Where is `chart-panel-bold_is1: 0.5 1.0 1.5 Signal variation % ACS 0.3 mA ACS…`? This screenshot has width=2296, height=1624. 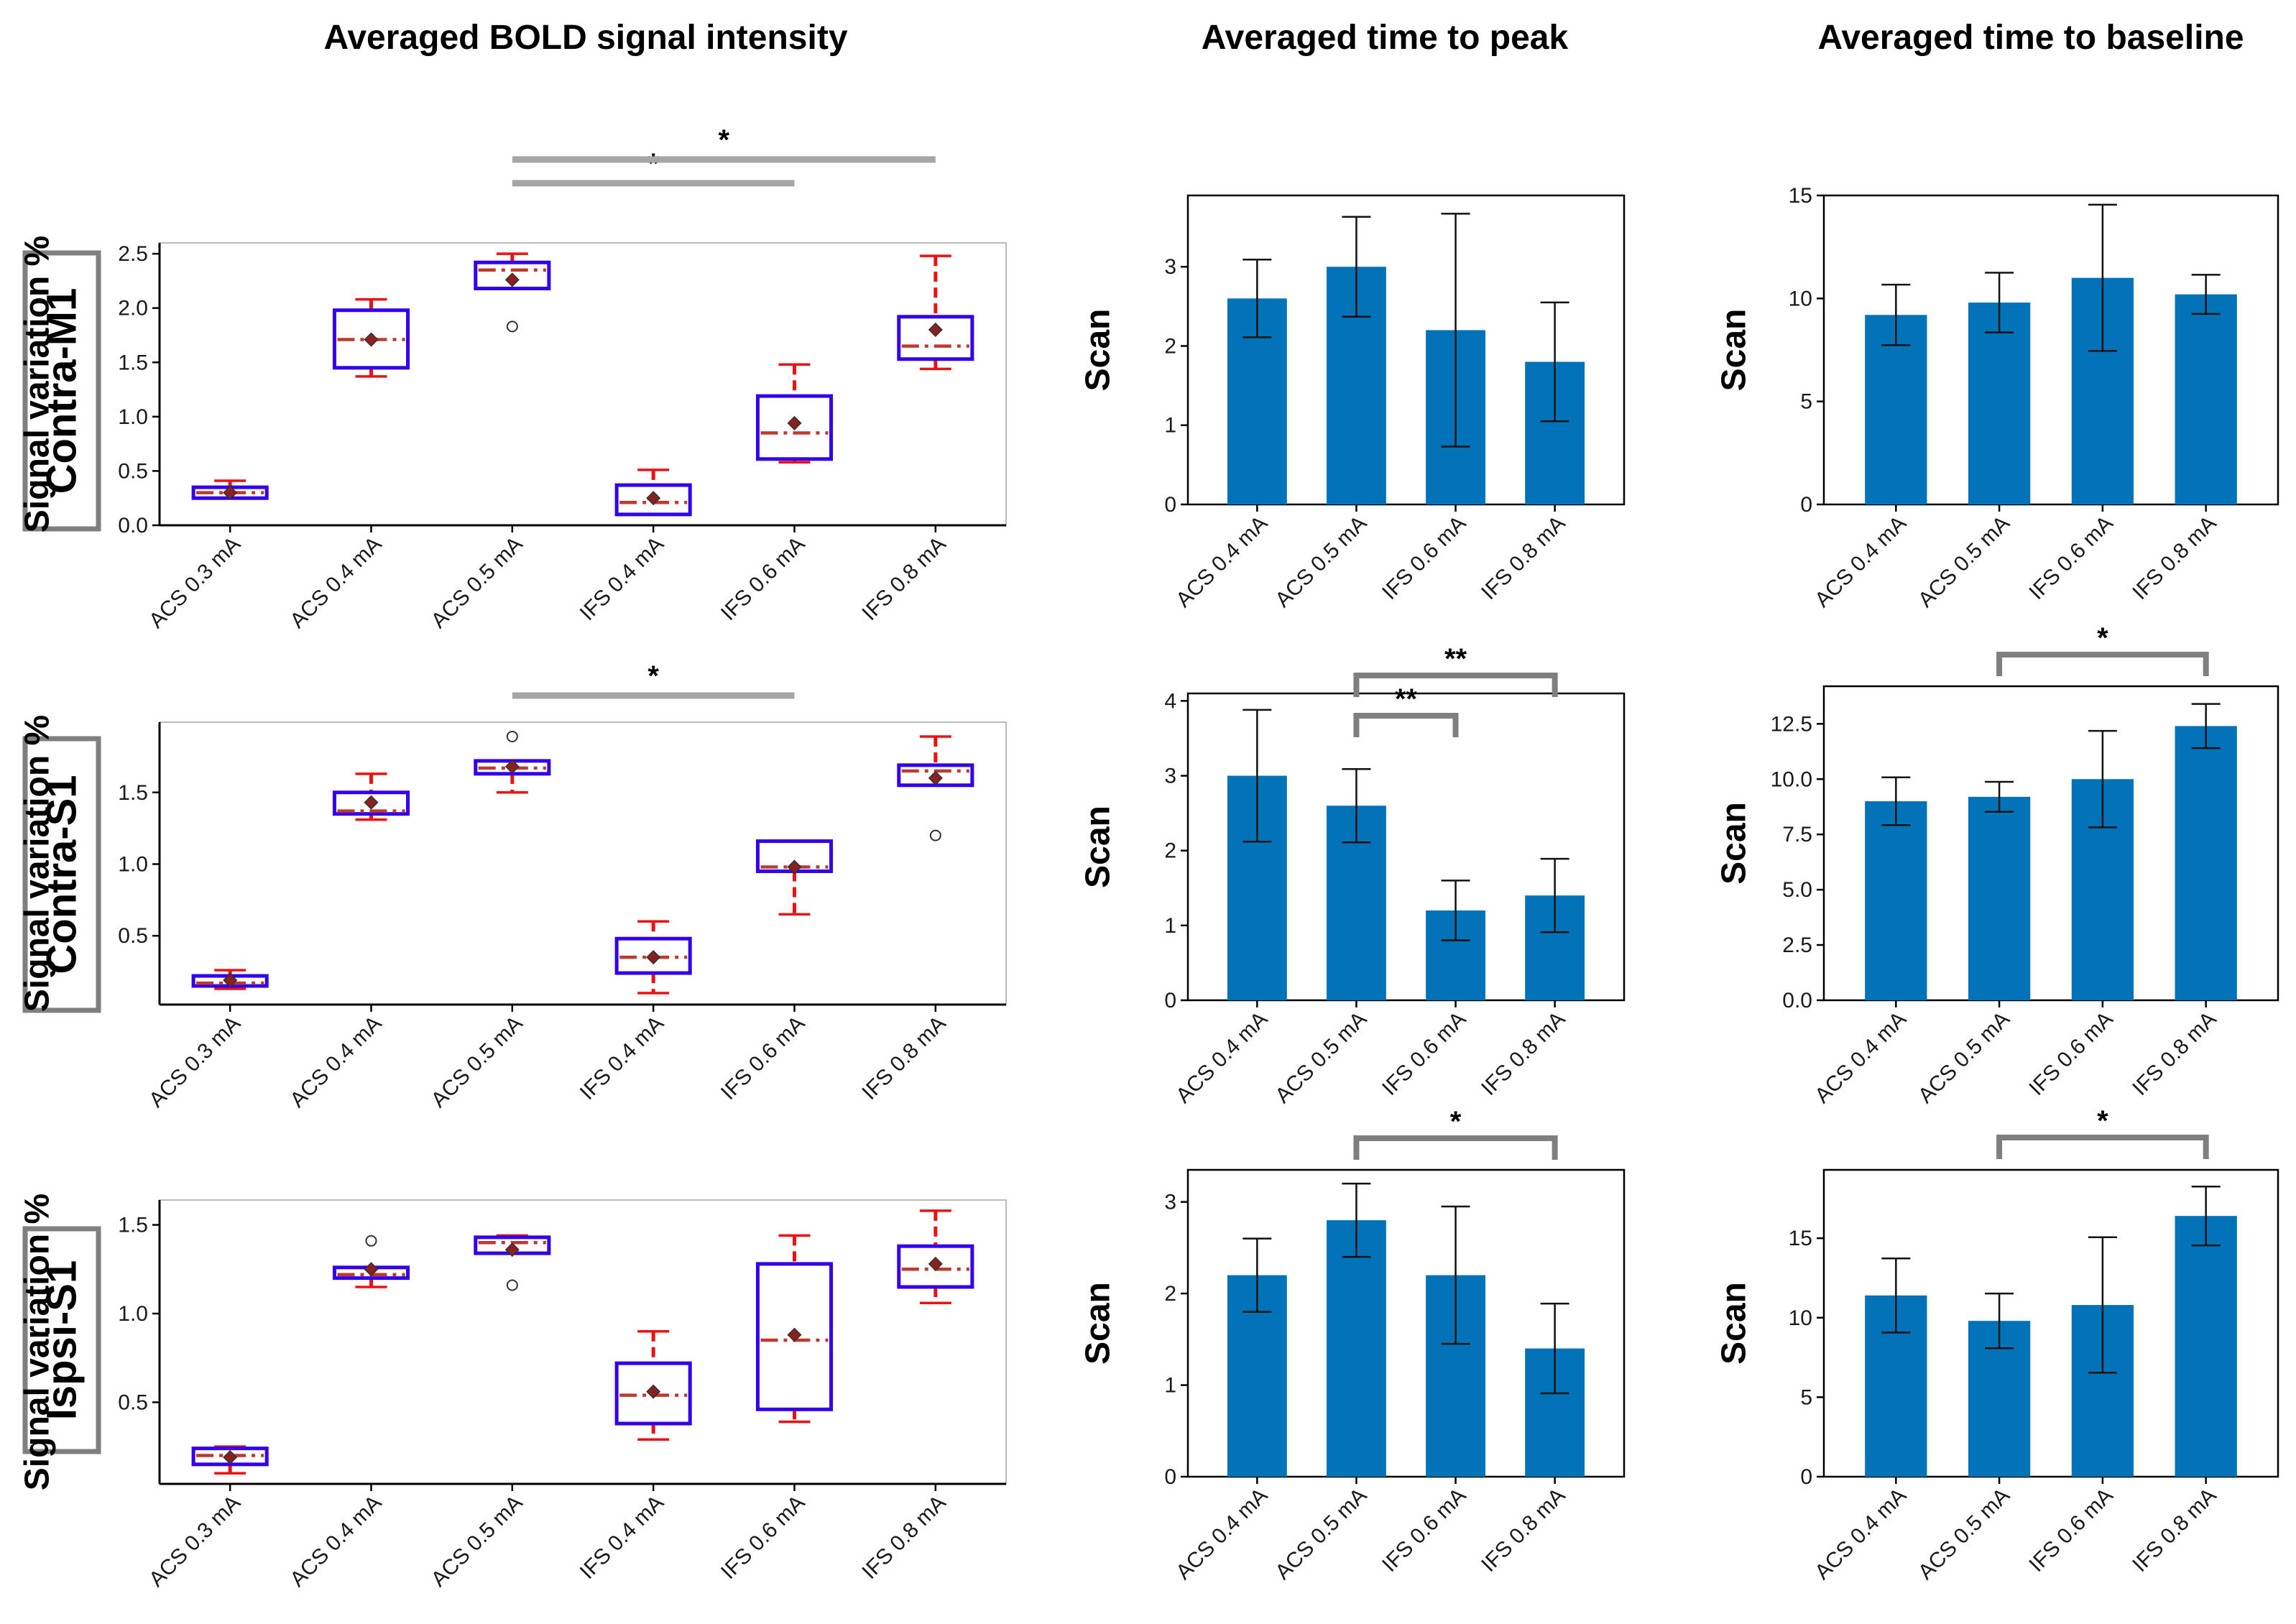
chart-panel-bold_is1: 0.5 1.0 1.5 Signal variation % ACS 0.3 mA ACS… is located at coordinates (513, 1393).